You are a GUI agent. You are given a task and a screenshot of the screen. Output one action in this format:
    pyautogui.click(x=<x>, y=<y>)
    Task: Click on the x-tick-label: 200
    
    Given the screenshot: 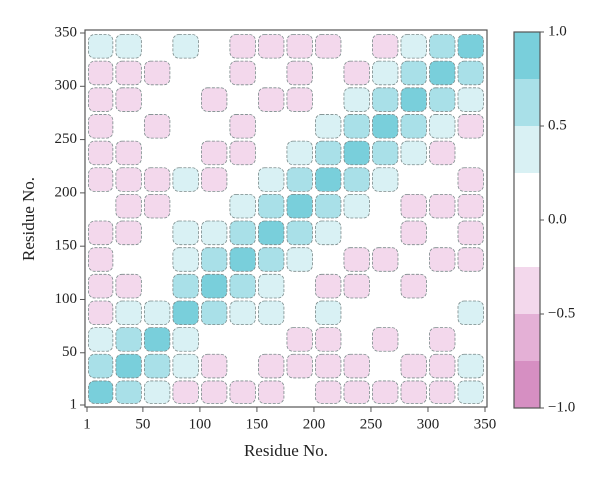 What is the action you would take?
    pyautogui.click(x=314, y=424)
    